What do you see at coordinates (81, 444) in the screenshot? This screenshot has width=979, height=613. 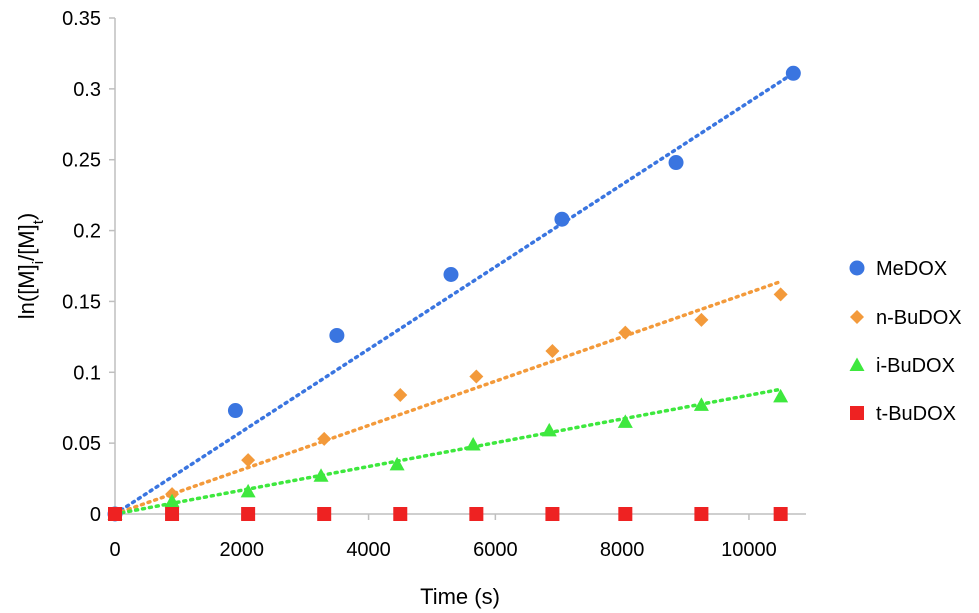 I see `y-tick-label: 0.05` at bounding box center [81, 444].